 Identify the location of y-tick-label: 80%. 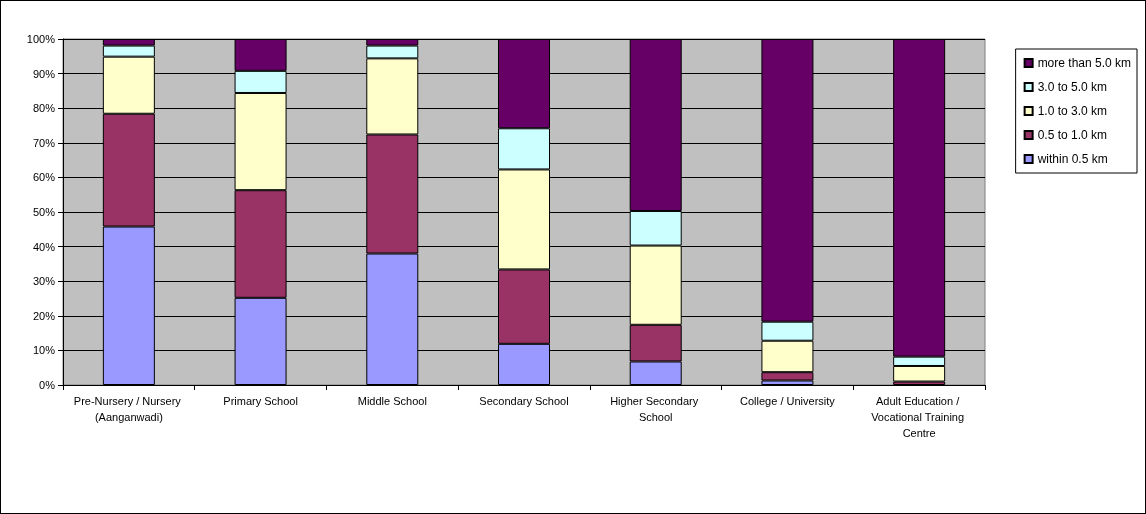
(44, 108).